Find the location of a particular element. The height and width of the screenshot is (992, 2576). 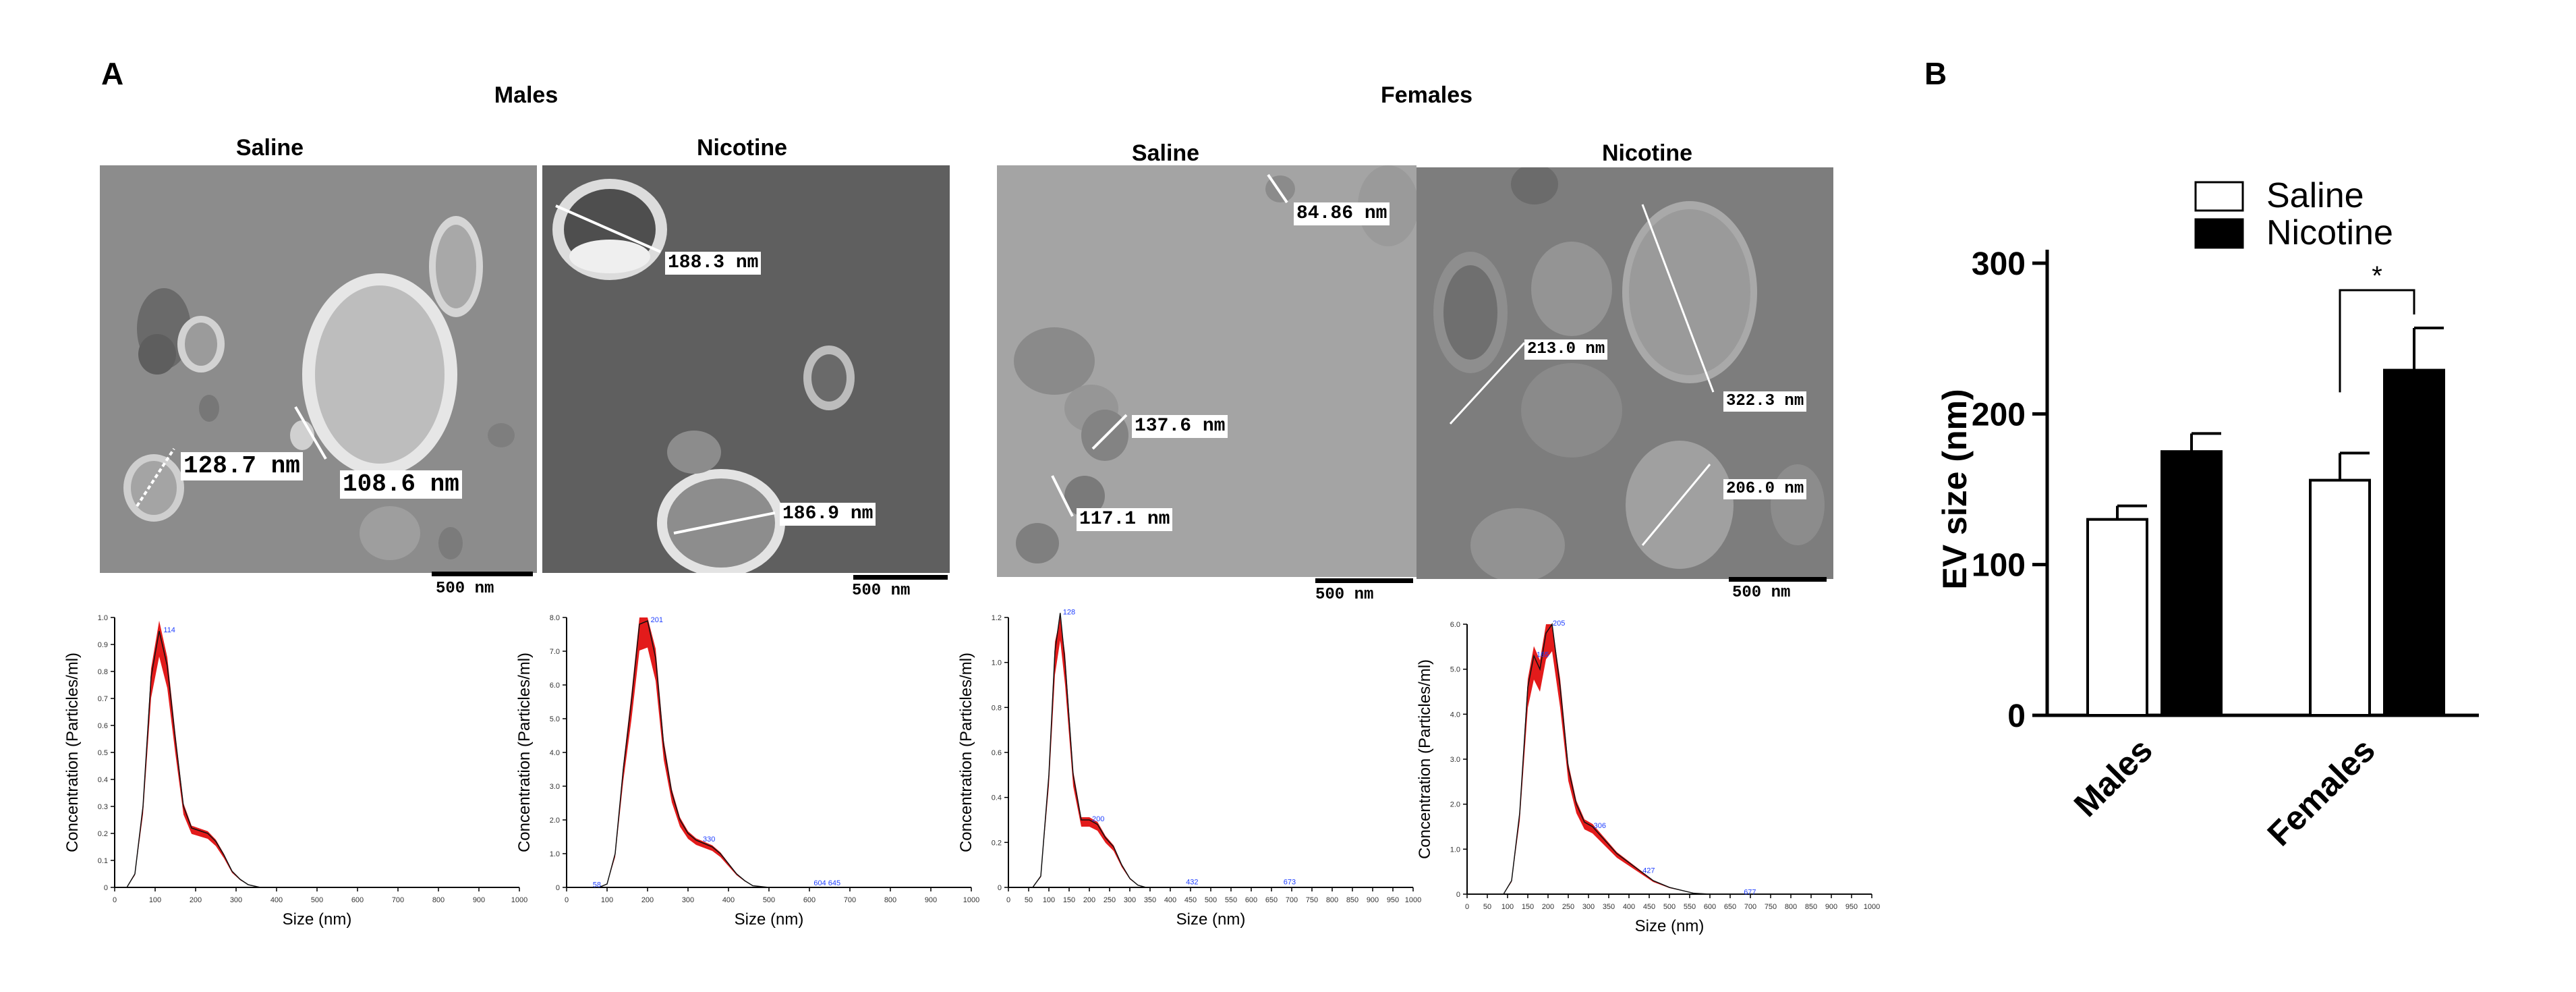

peak-label: 432 is located at coordinates (1192, 882).